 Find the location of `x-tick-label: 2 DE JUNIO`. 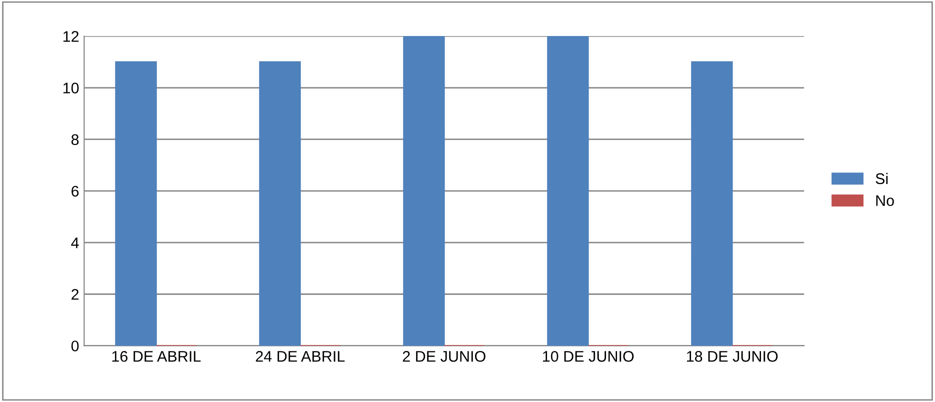

x-tick-label: 2 DE JUNIO is located at coordinates (444, 356).